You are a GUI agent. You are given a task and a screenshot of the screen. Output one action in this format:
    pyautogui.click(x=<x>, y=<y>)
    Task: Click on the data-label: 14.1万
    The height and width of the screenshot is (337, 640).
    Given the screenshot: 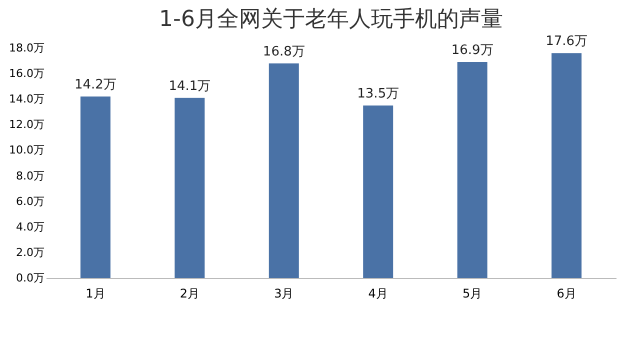 What is the action you would take?
    pyautogui.click(x=189, y=86)
    